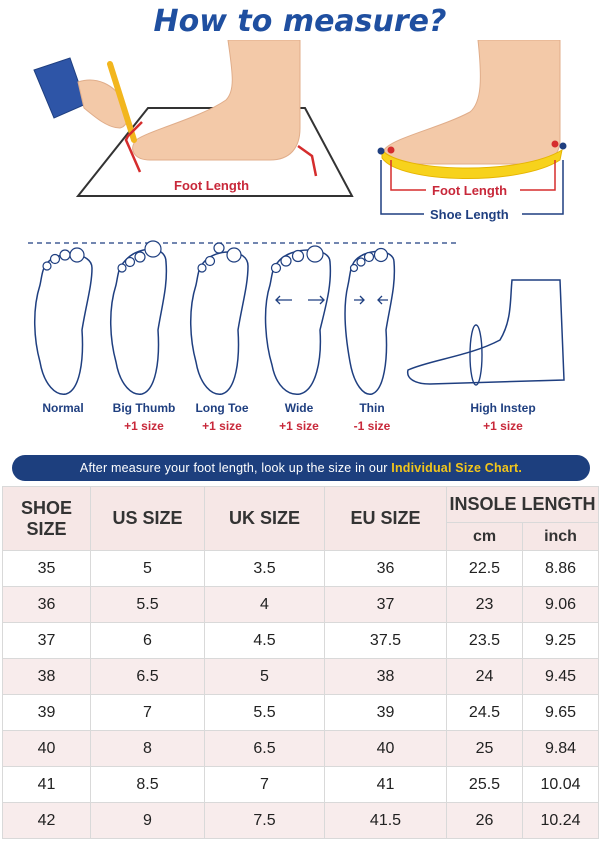 This screenshot has width=600, height=842. Describe the element at coordinates (264, 604) in the screenshot. I see `cell-uk: 4` at that location.